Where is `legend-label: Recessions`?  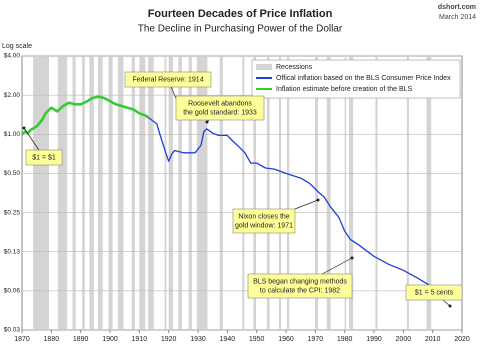 legend-label: Recessions is located at coordinates (294, 67).